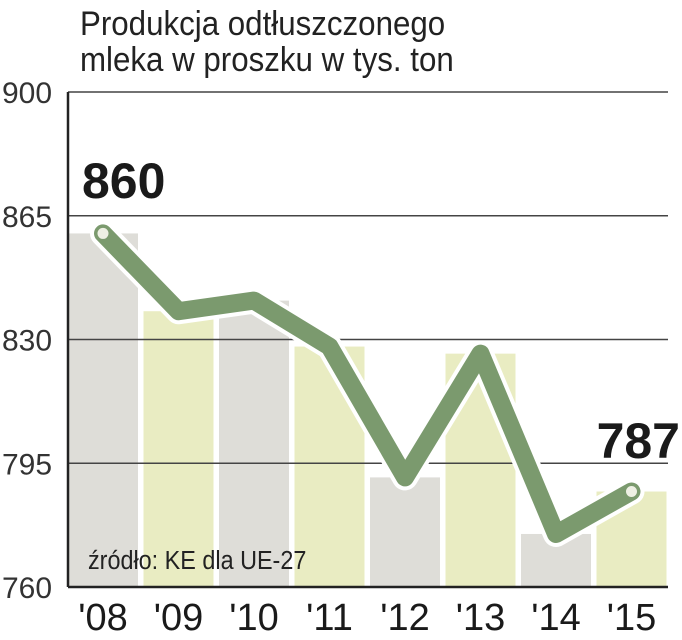  What do you see at coordinates (367, 618) in the screenshot?
I see `x-axis: '08 '09 '10 '11 '12 '13 '14 '15` at bounding box center [367, 618].